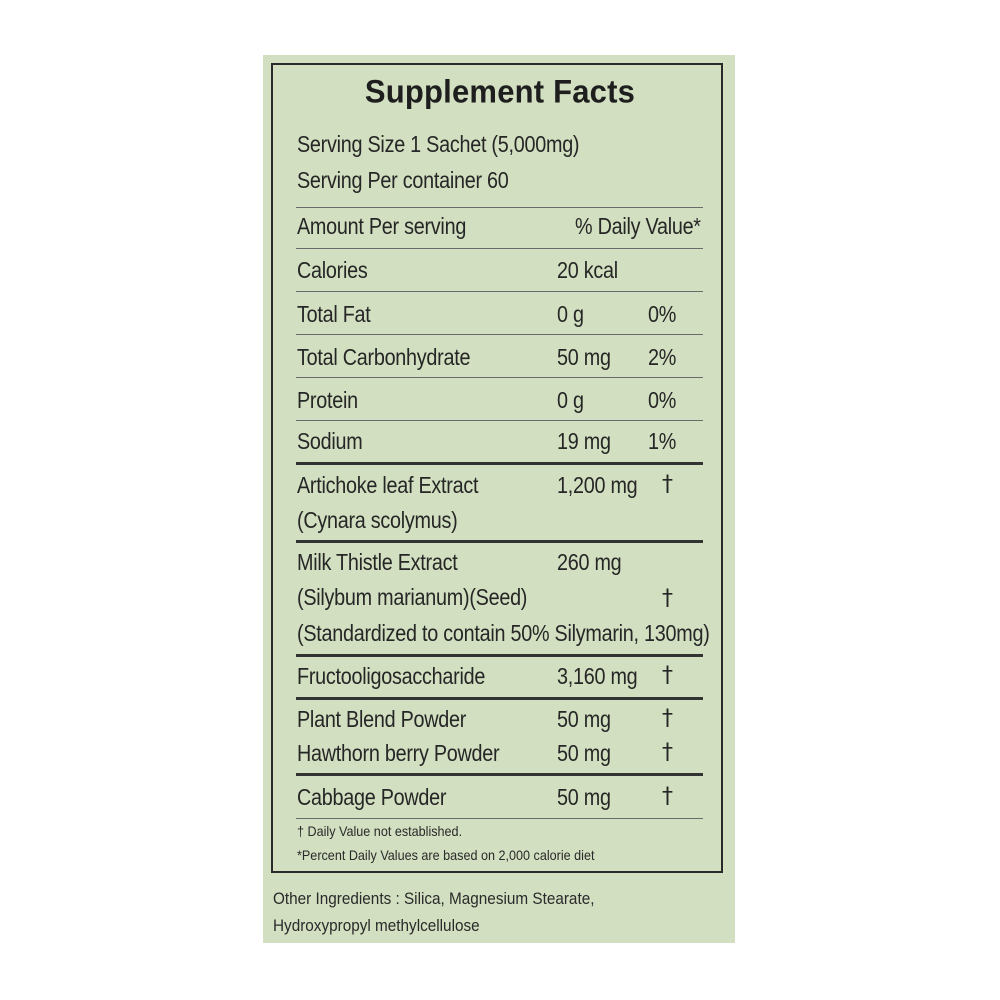 The width and height of the screenshot is (1000, 1000). What do you see at coordinates (388, 485) in the screenshot?
I see `ingredient-label: Artichoke leaf Extract` at bounding box center [388, 485].